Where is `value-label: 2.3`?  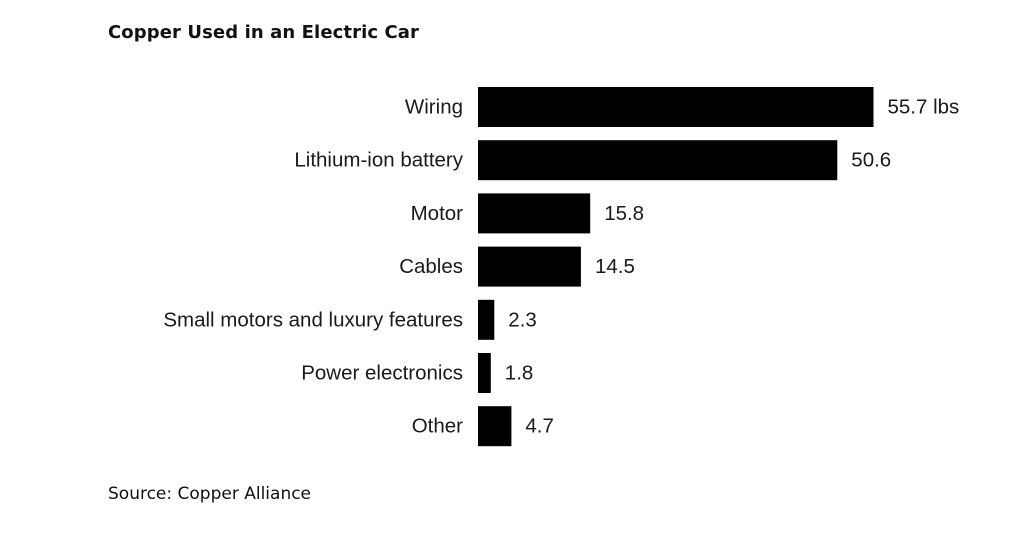 value-label: 2.3 is located at coordinates (522, 319).